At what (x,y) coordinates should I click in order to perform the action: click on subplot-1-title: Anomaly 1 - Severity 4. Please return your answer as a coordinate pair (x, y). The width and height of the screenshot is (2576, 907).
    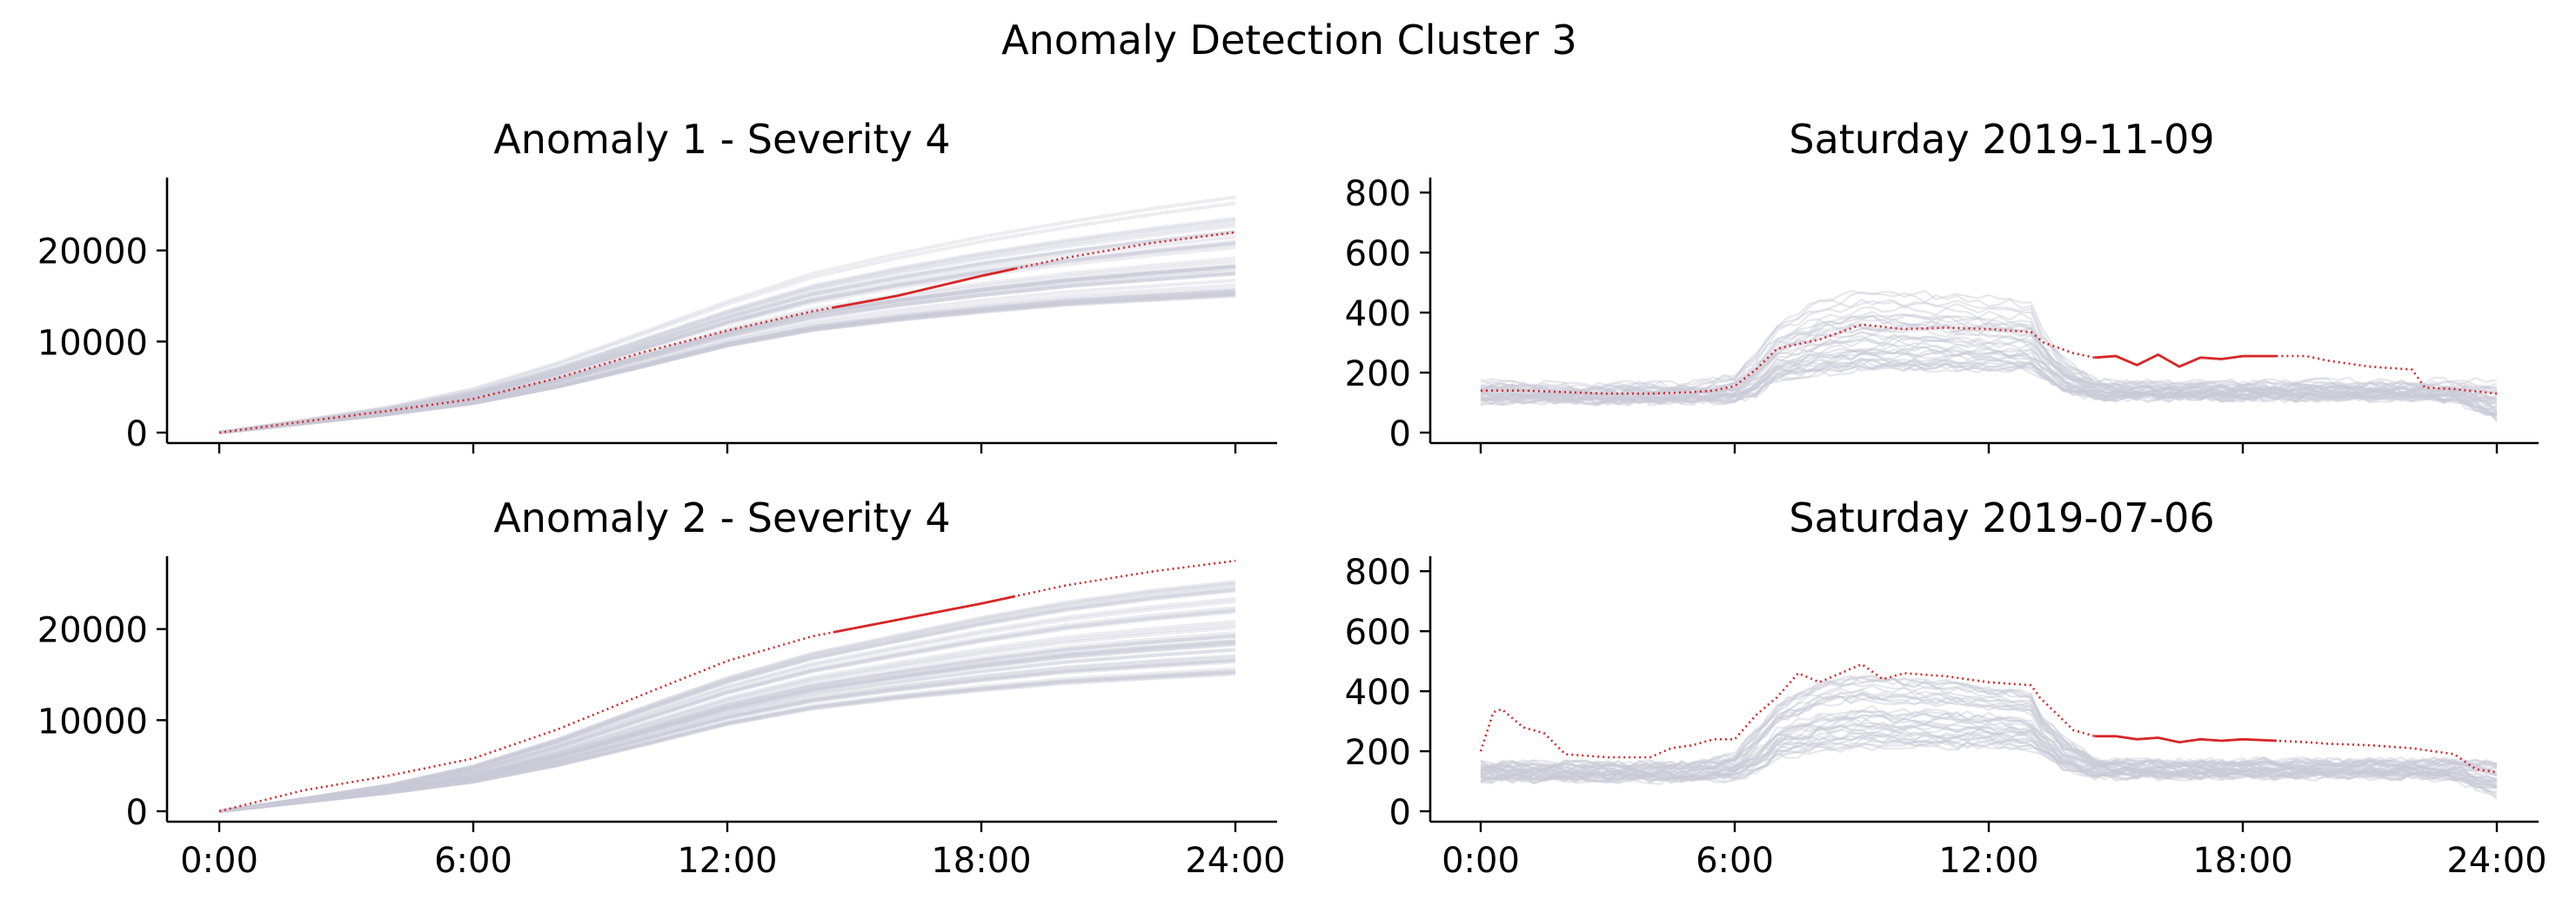
    Looking at the image, I should click on (721, 139).